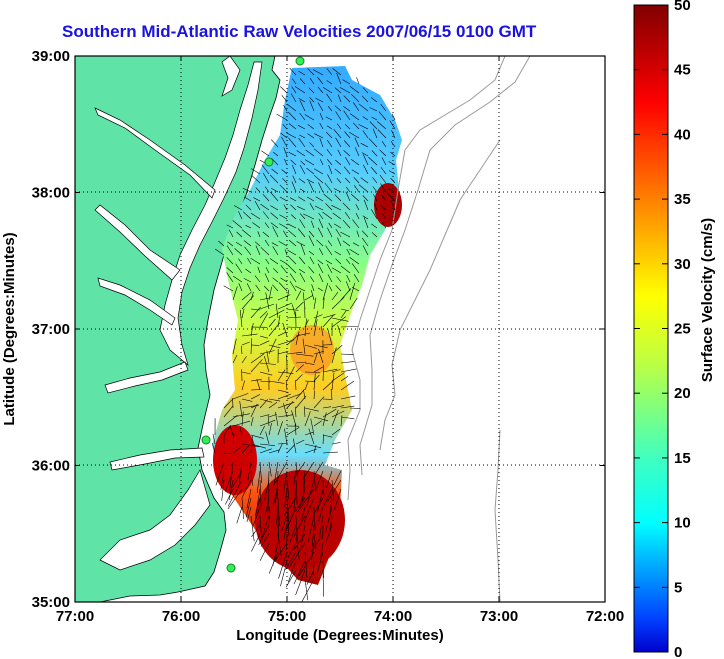 This screenshot has width=724, height=659. What do you see at coordinates (136, 301) in the screenshot?
I see `river-rappahannock` at bounding box center [136, 301].